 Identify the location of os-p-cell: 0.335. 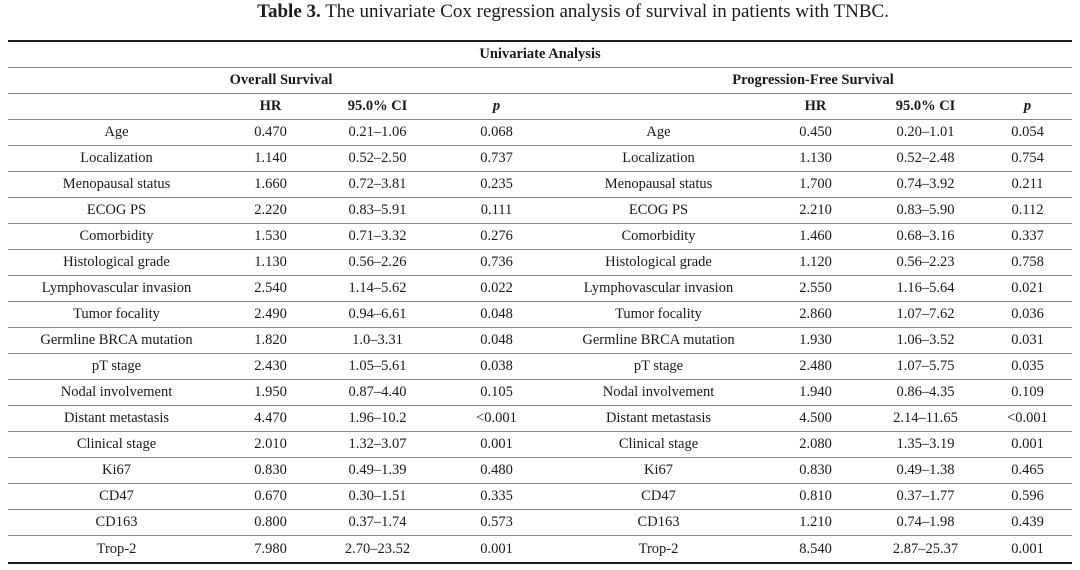
(496, 496).